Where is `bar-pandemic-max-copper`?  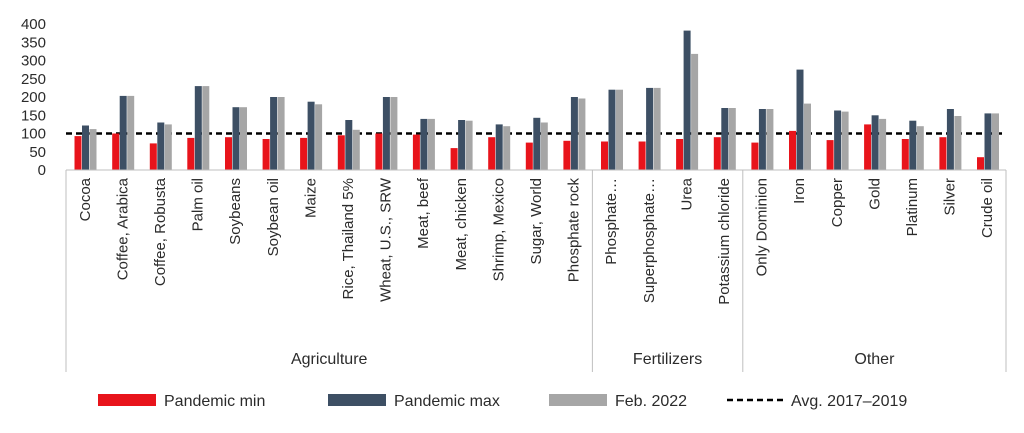 bar-pandemic-max-copper is located at coordinates (838, 140).